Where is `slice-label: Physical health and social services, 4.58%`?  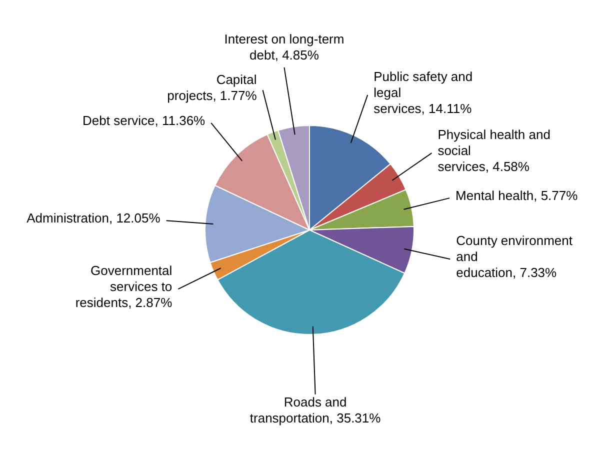
slice-label: Physical health and social services, 4.58% is located at coordinates (494, 150).